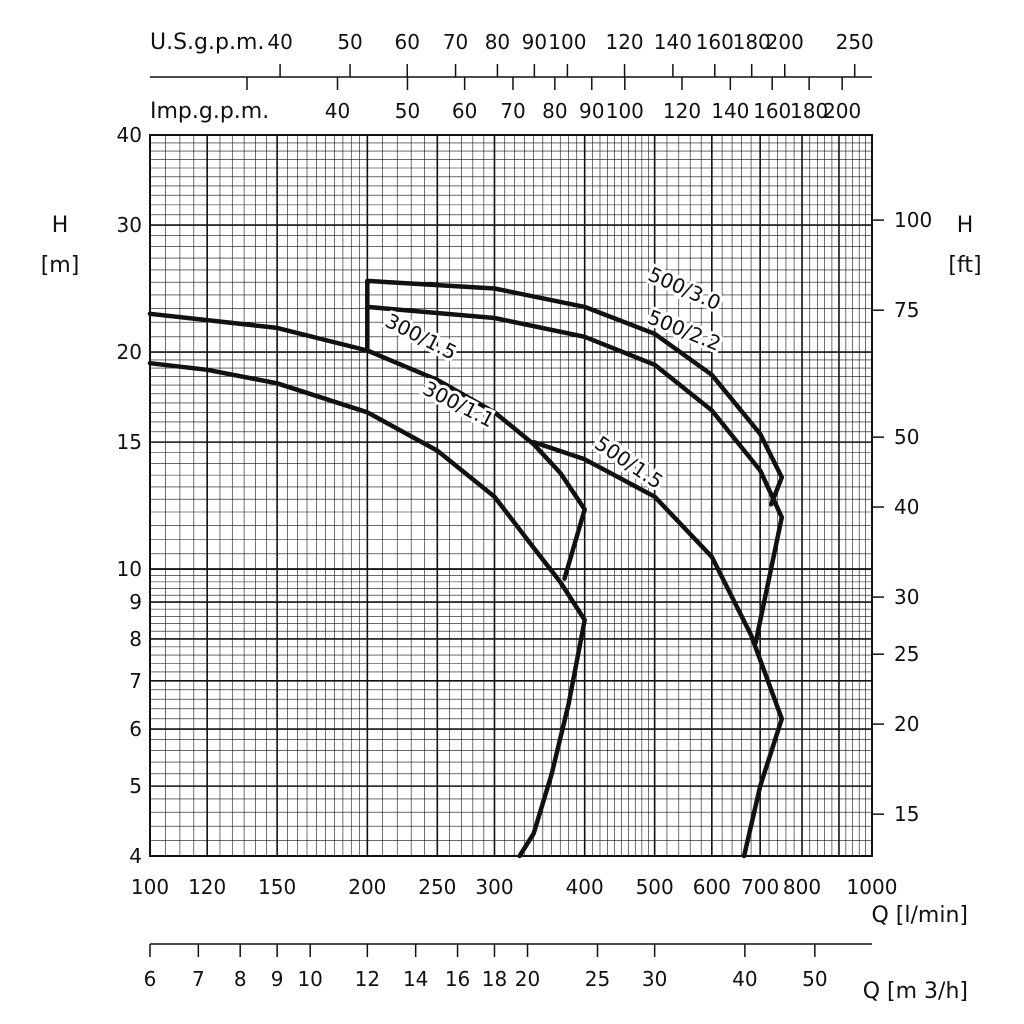 The height and width of the screenshot is (1024, 1024). Describe the element at coordinates (60, 265) in the screenshot. I see `y-axis-label-m-unit: [m]` at that location.